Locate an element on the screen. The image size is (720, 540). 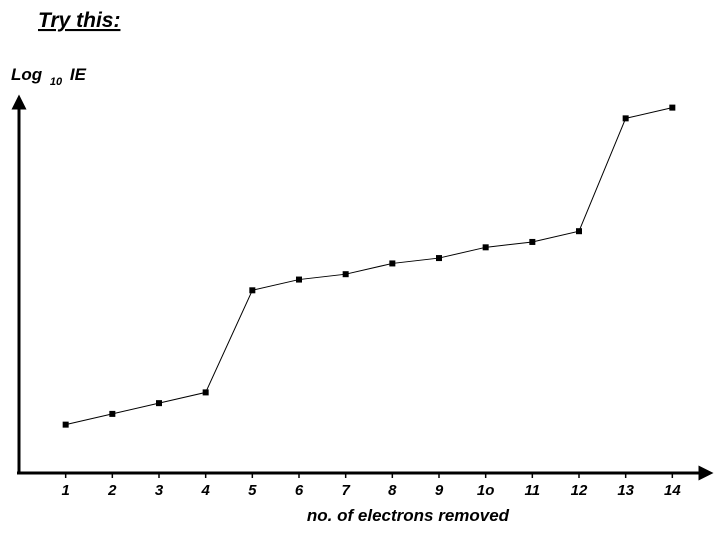
x-tick-label: 12 is located at coordinates (579, 490).